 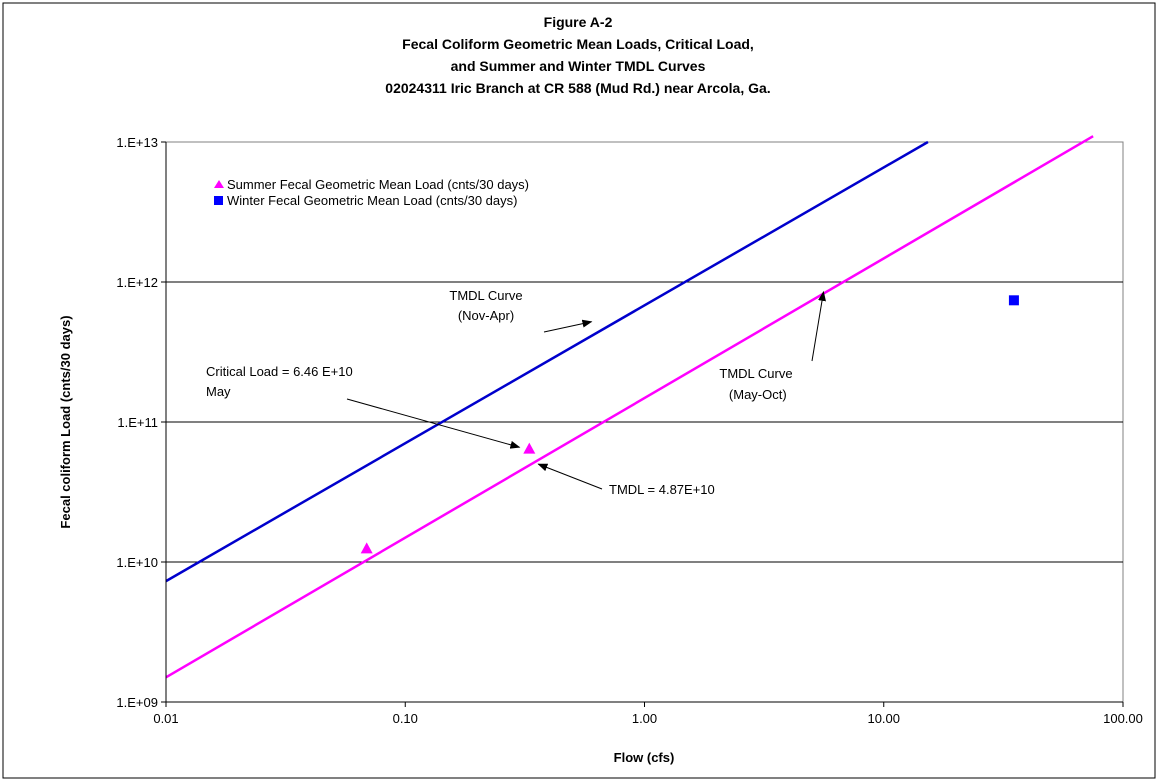 I want to click on winter-point-square, so click(x=1013, y=300).